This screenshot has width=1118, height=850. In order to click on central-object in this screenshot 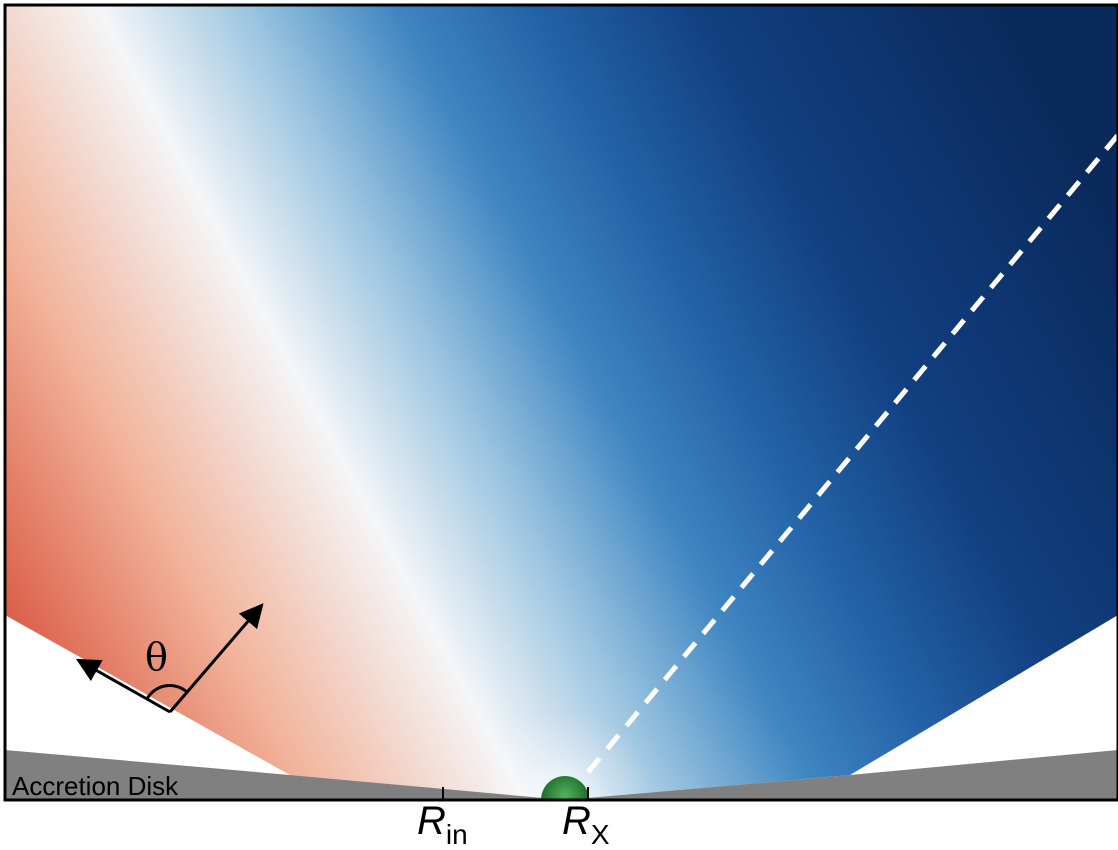, I will do `click(565, 788)`.